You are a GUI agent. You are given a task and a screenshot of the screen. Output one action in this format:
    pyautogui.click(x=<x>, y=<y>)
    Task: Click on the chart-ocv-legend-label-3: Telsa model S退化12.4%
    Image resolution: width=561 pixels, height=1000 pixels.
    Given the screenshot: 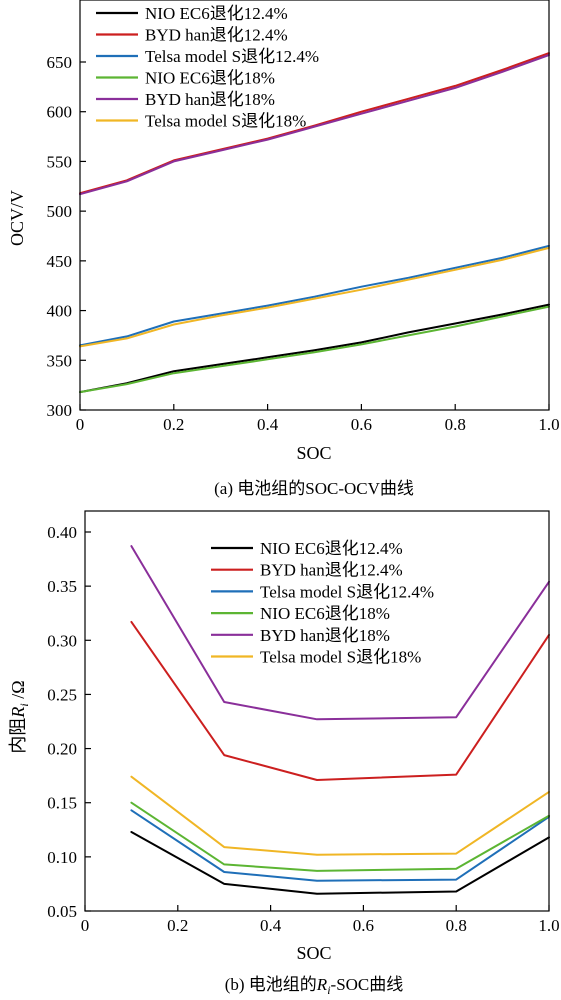 What is the action you would take?
    pyautogui.click(x=232, y=56)
    